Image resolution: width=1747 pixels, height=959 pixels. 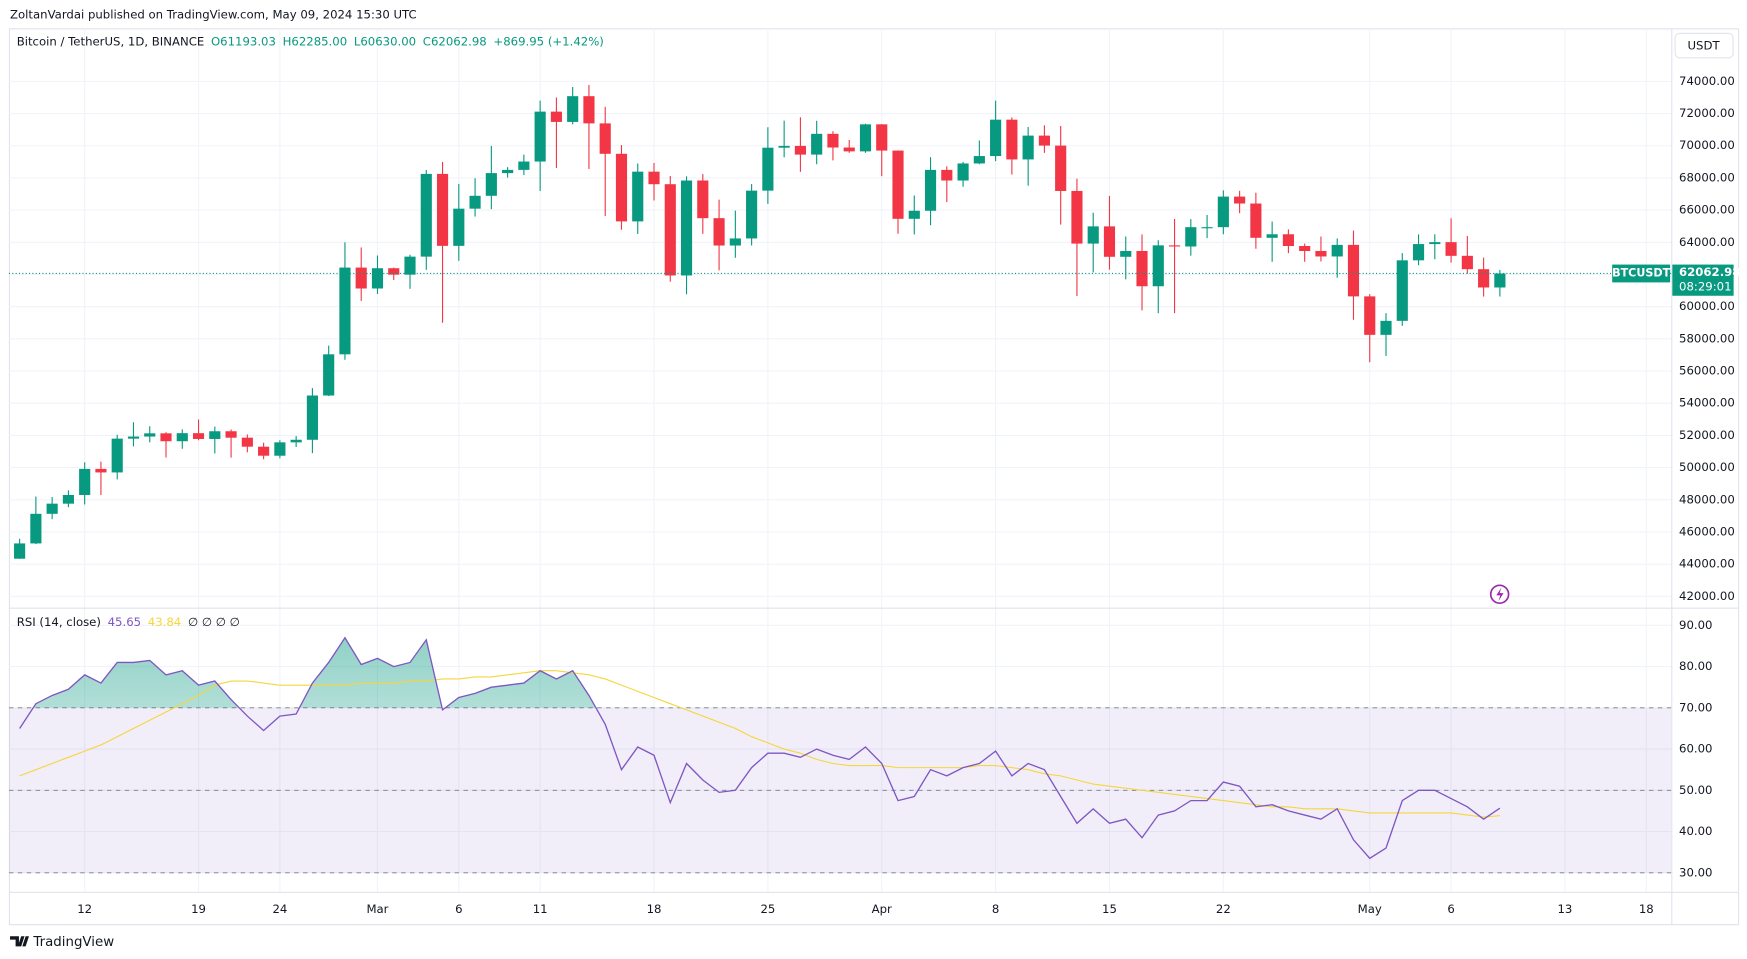 I want to click on y-tick-label: 70.00, so click(x=1695, y=707).